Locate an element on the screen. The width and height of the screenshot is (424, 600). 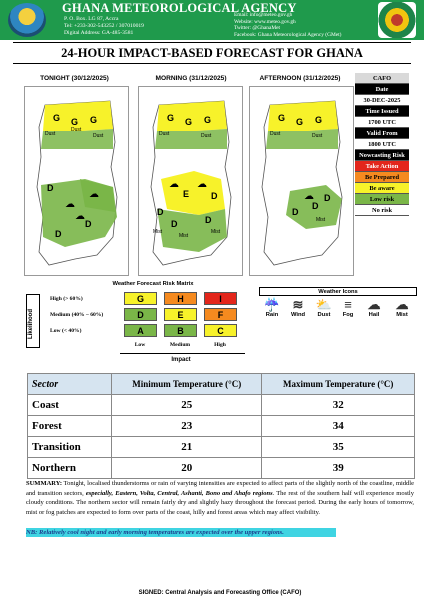
sector-name: Northern is located at coordinates (69, 468).